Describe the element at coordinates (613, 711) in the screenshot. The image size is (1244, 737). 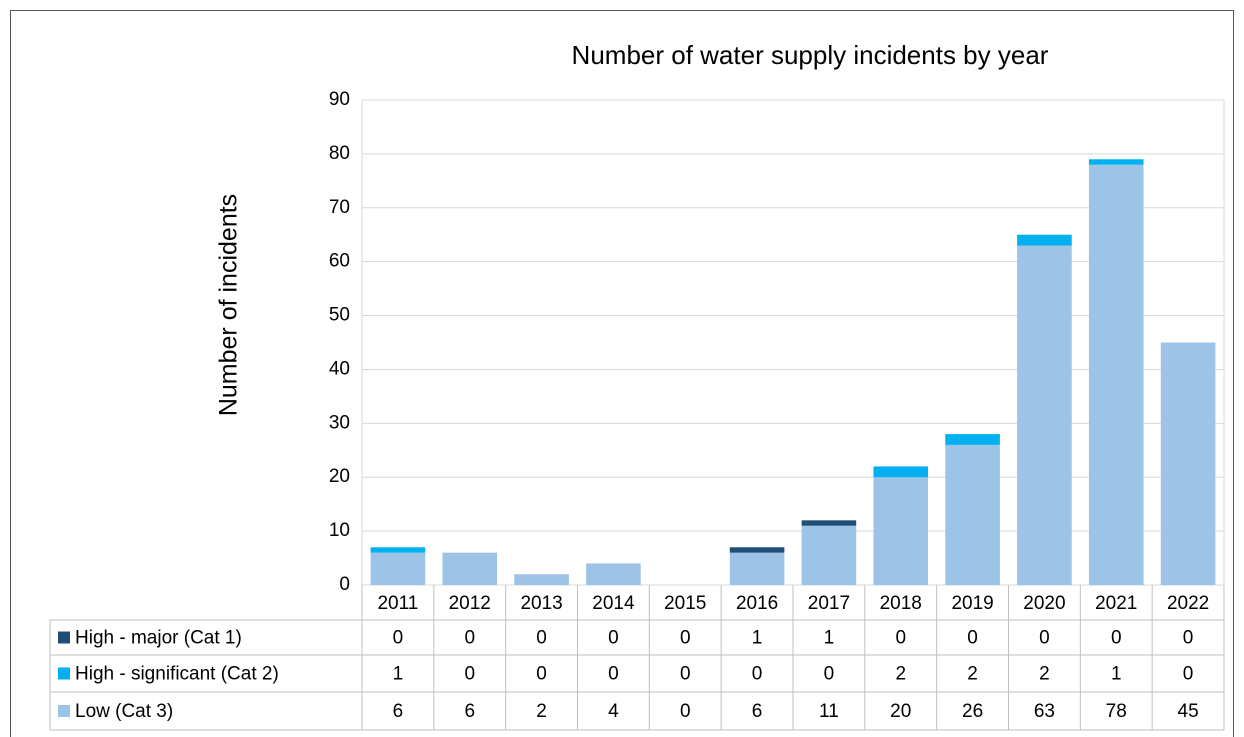
I see `table-value: 4` at that location.